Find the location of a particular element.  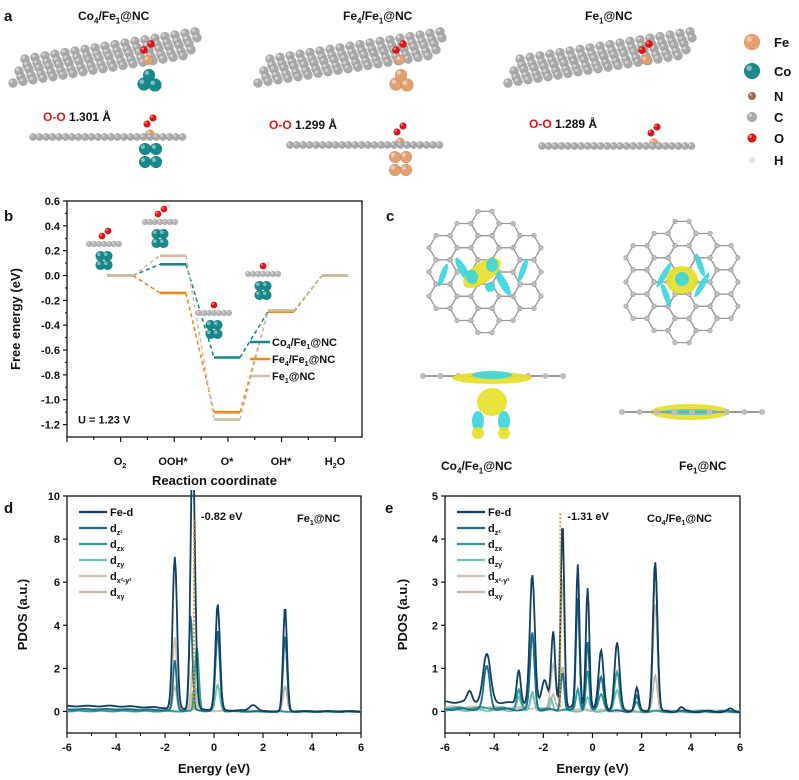

x-axis-label: Reaction coordinate is located at coordinates (214, 480).